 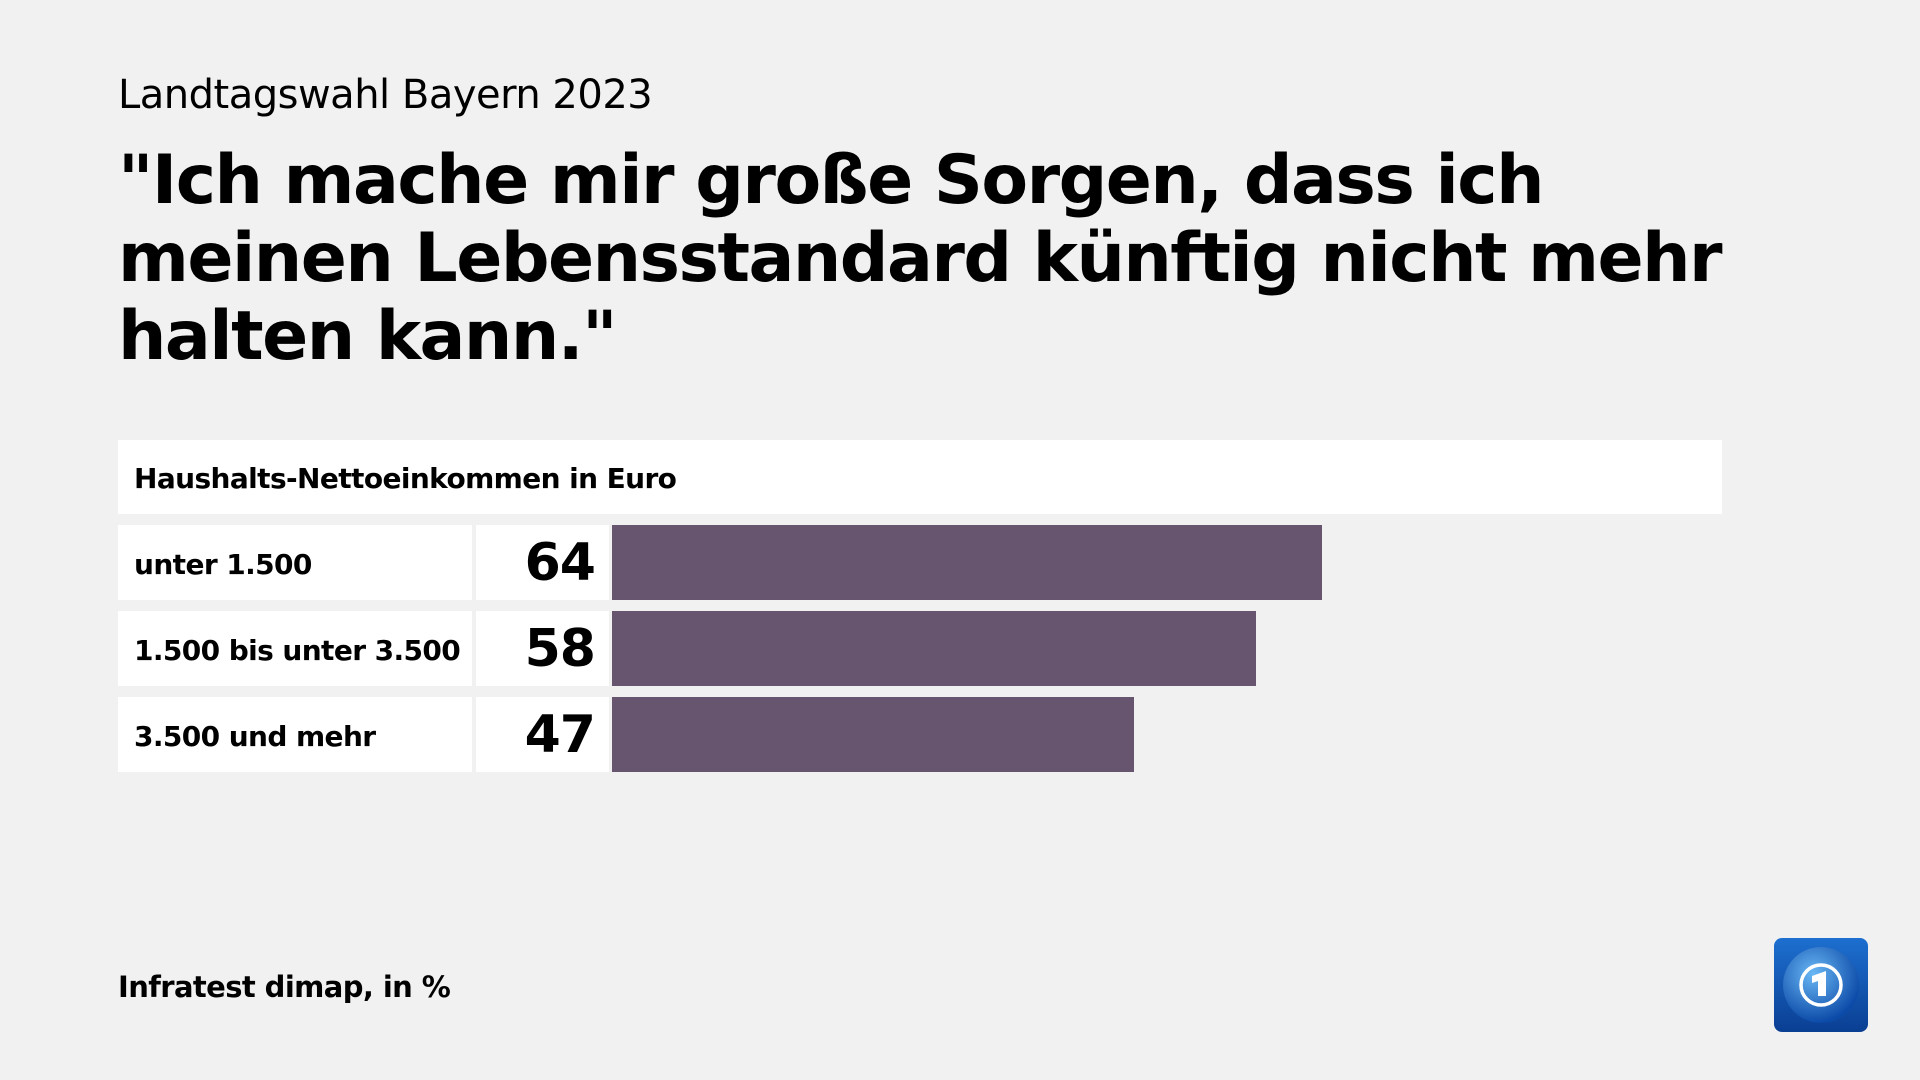 I want to click on category-label: 3.500 und mehr, so click(x=255, y=736).